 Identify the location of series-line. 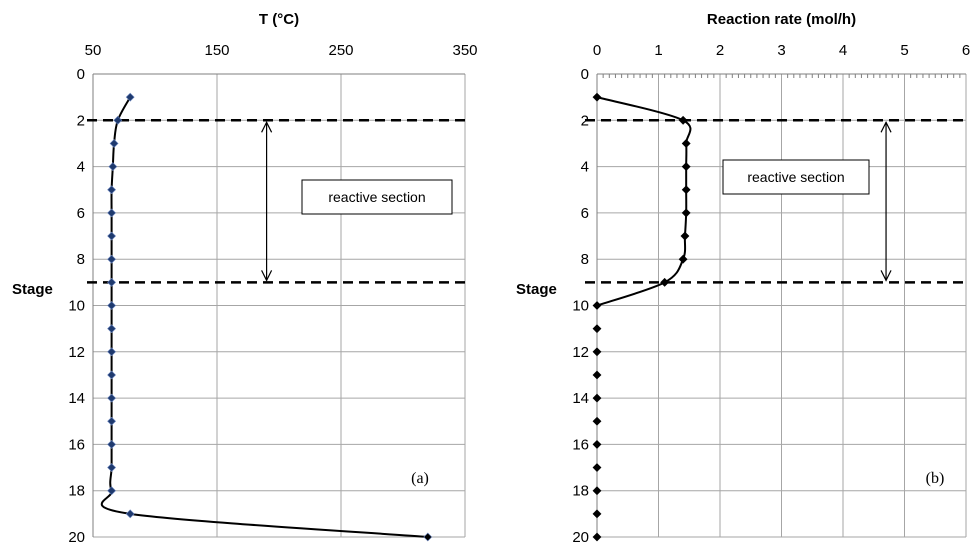
(644, 201).